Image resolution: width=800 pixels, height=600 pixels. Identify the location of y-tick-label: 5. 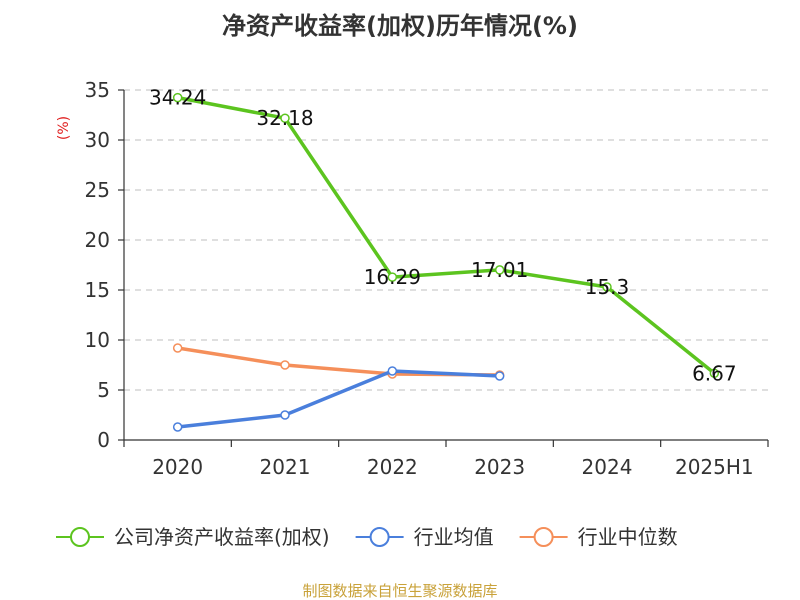
(103, 390).